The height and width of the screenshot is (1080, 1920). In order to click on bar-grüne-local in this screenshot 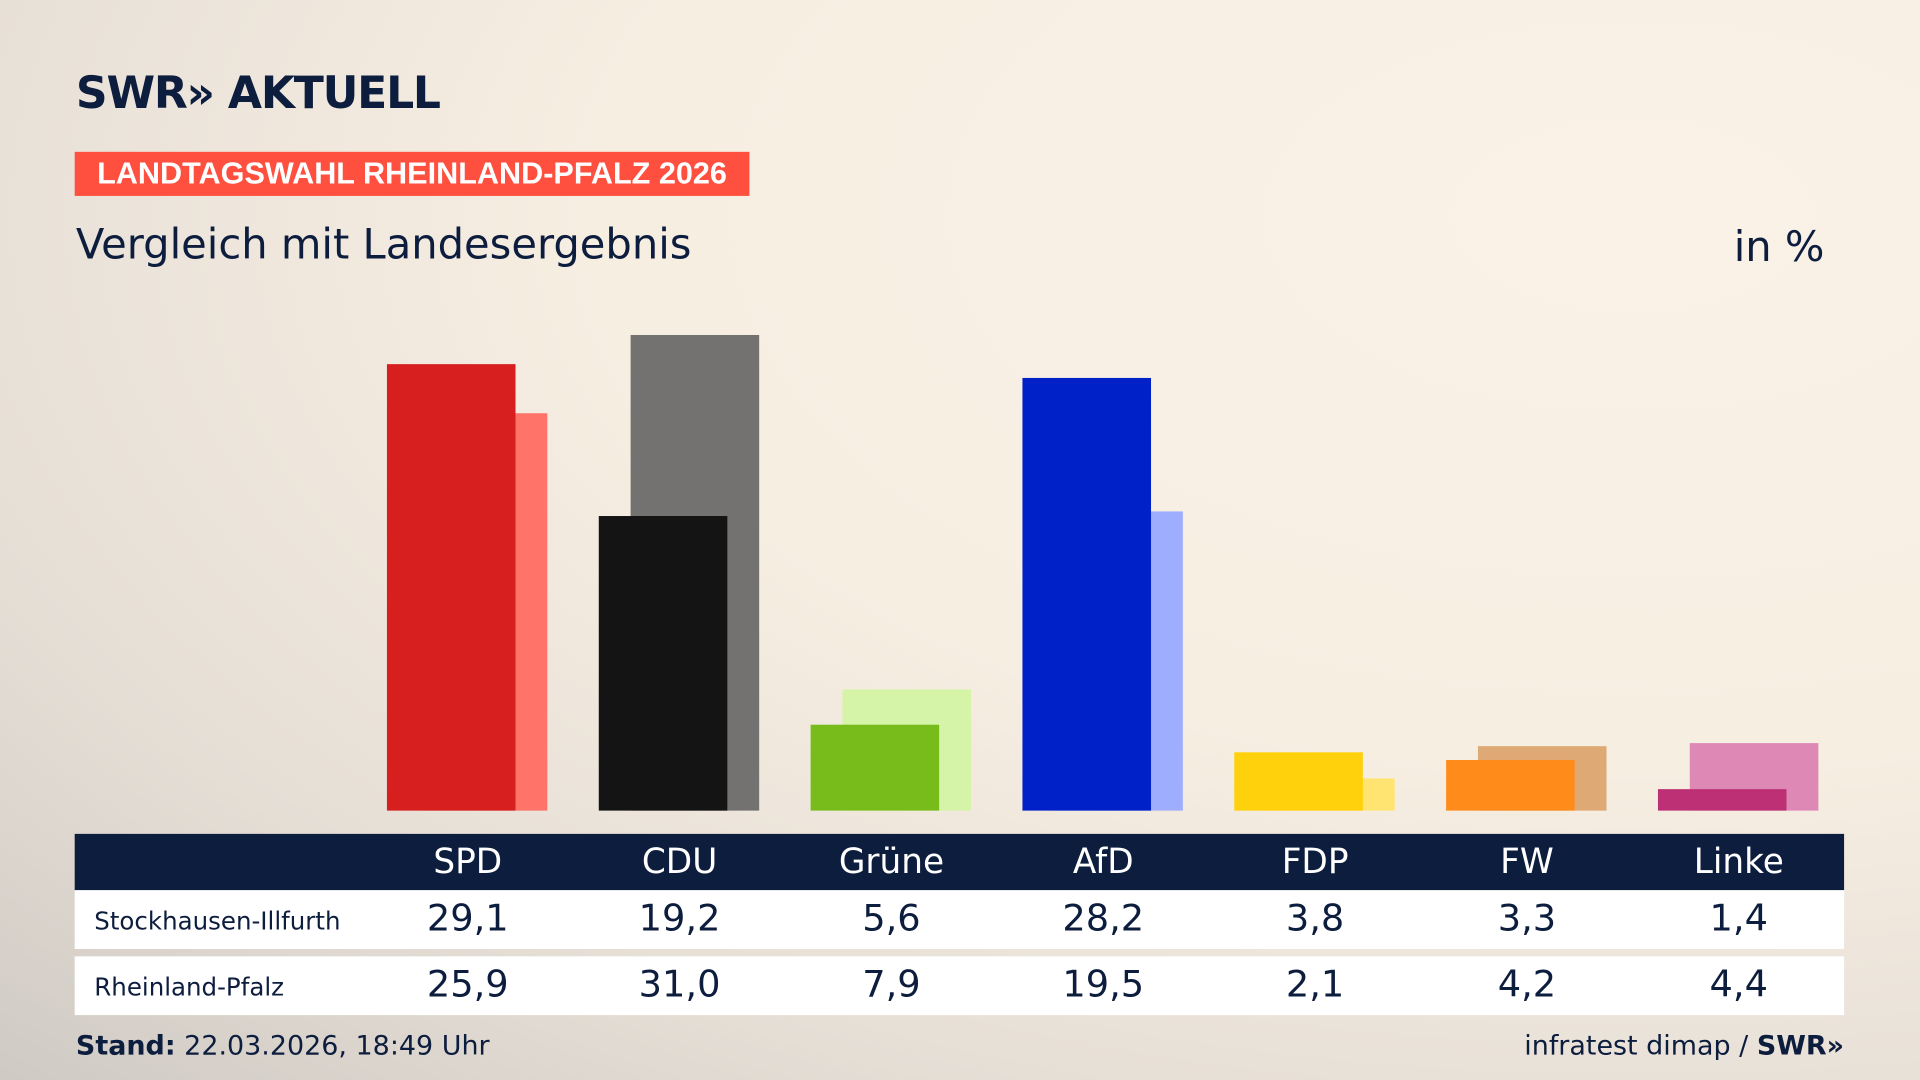, I will do `click(875, 767)`.